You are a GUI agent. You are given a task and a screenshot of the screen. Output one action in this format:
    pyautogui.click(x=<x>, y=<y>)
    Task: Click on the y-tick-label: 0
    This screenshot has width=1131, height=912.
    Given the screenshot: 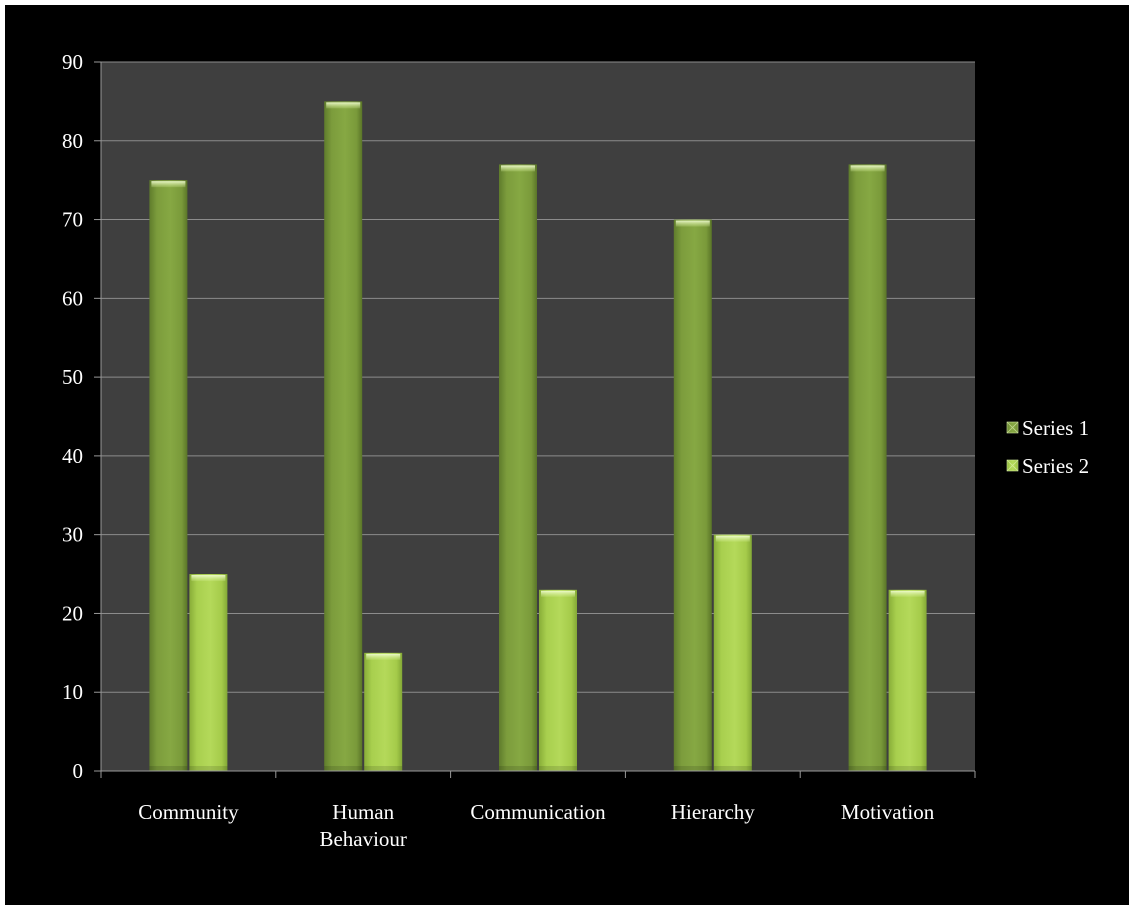 What is the action you would take?
    pyautogui.click(x=78, y=771)
    